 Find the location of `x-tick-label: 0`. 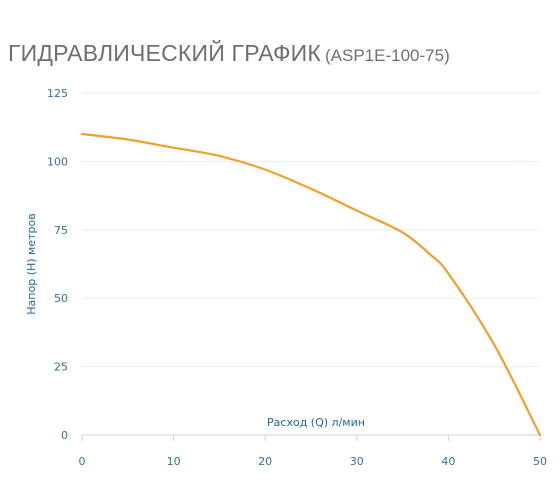

x-tick-label: 0 is located at coordinates (82, 461).